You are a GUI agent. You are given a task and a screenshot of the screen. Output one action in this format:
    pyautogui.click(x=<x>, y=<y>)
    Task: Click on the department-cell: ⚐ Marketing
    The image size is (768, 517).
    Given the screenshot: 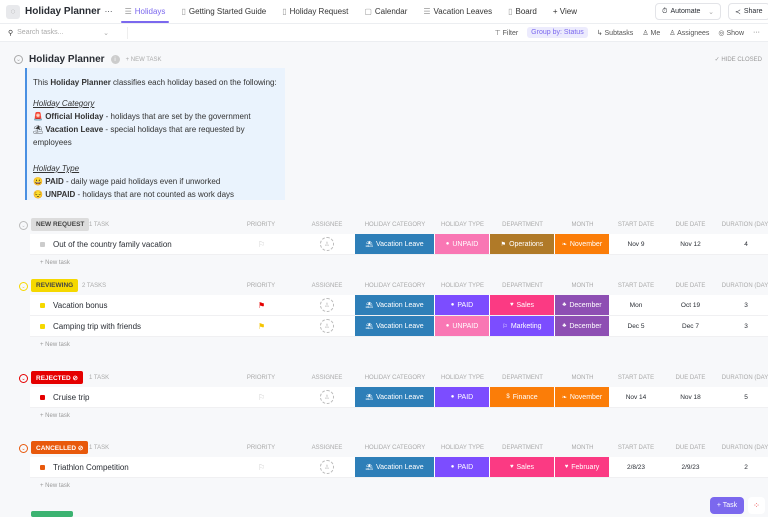 What is the action you would take?
    pyautogui.click(x=522, y=326)
    